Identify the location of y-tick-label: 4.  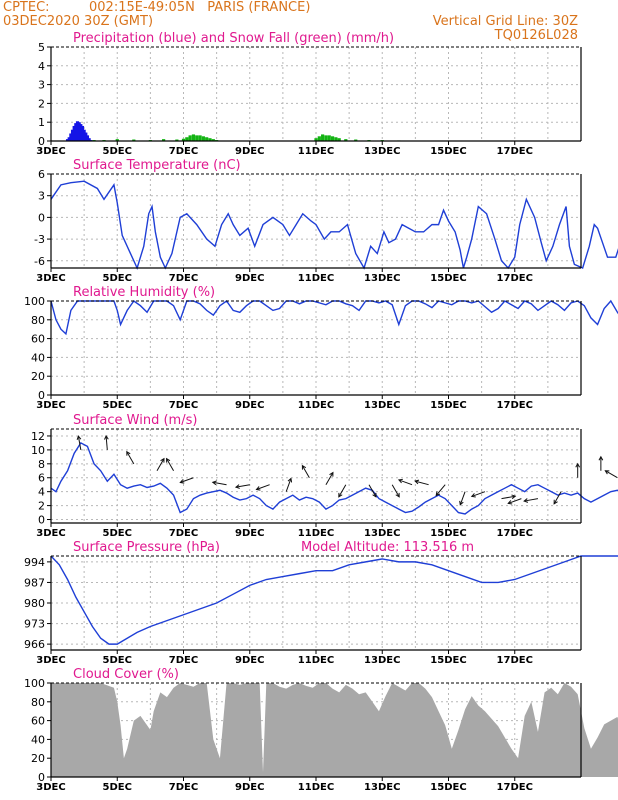
(41, 492).